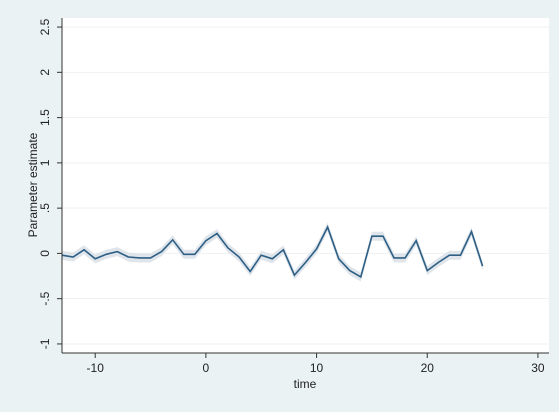 The height and width of the screenshot is (412, 559). What do you see at coordinates (538, 368) in the screenshot?
I see `x-tick-label: 30` at bounding box center [538, 368].